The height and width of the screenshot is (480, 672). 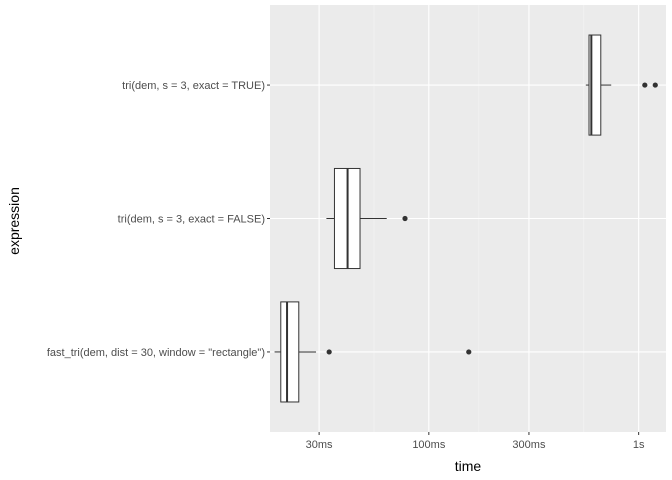 I want to click on y-axis-title: expression, so click(x=14, y=221).